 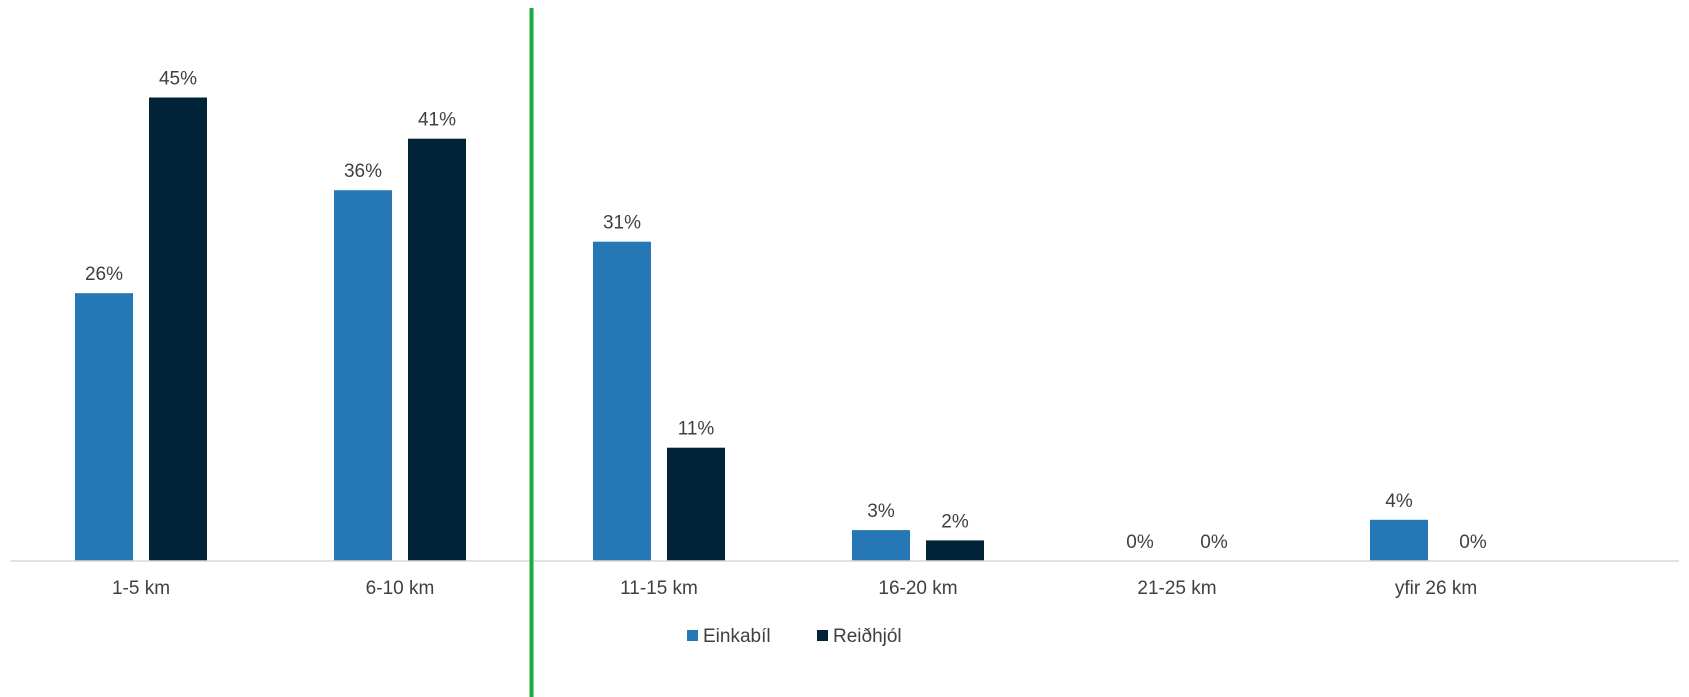 What do you see at coordinates (104, 274) in the screenshot?
I see `data-label-einkabil-1: 26%` at bounding box center [104, 274].